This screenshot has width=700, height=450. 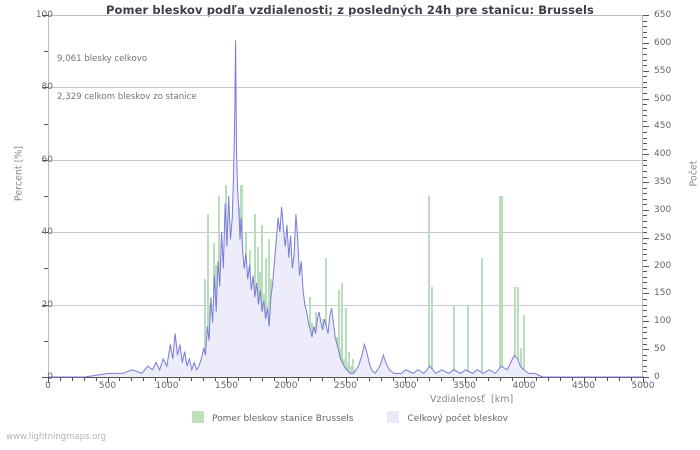 I want to click on y-tick-label-right: 200, so click(x=663, y=265).